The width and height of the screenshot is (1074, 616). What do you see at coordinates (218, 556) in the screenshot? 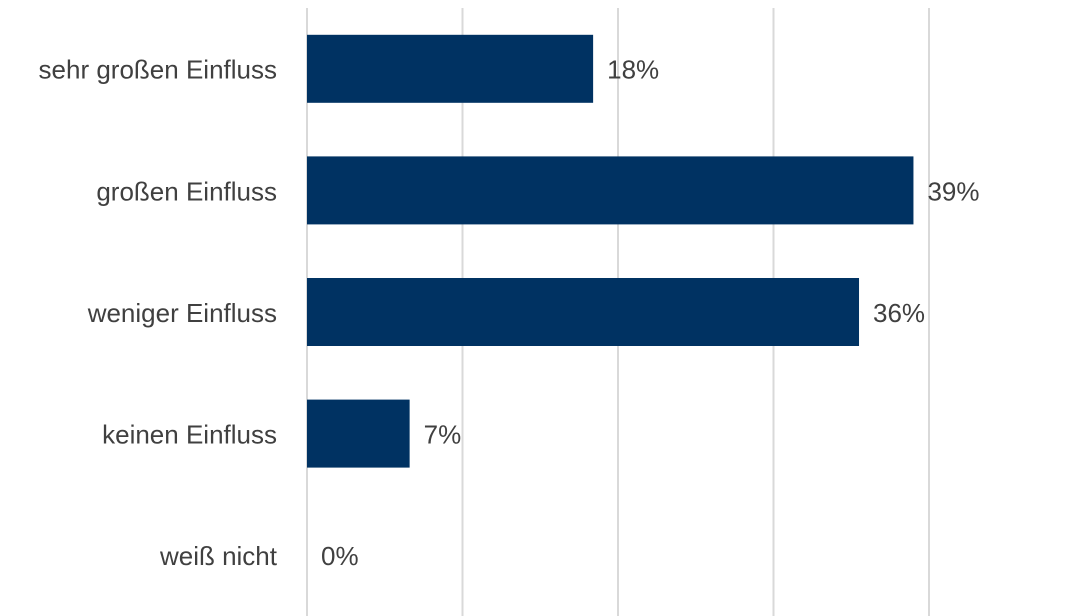
I see `y-tick-label: weiß nicht` at bounding box center [218, 556].